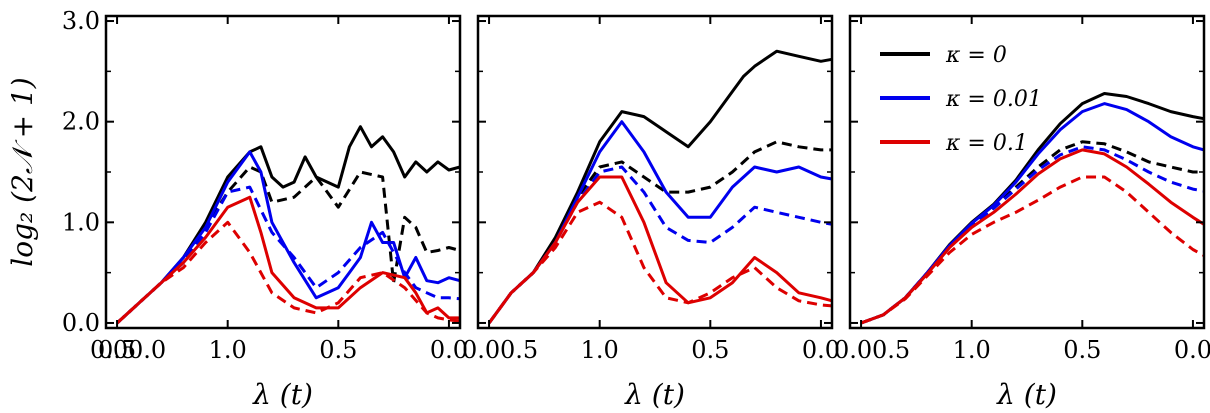  Describe the element at coordinates (109, 350) in the screenshot. I see `x-tick-label-left-0: 0.0` at that location.